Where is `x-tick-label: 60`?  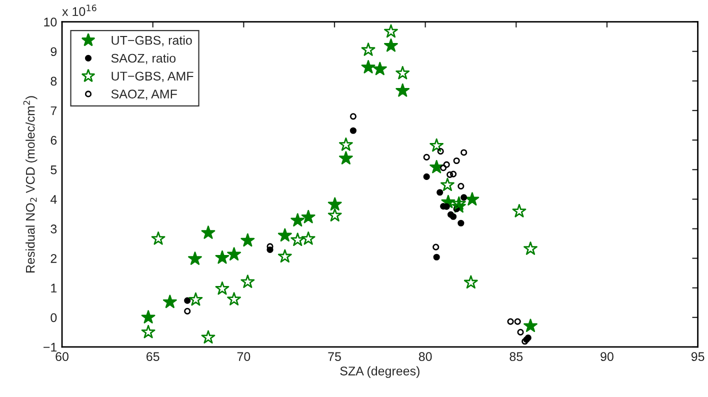 x-tick-label: 60 is located at coordinates (62, 357).